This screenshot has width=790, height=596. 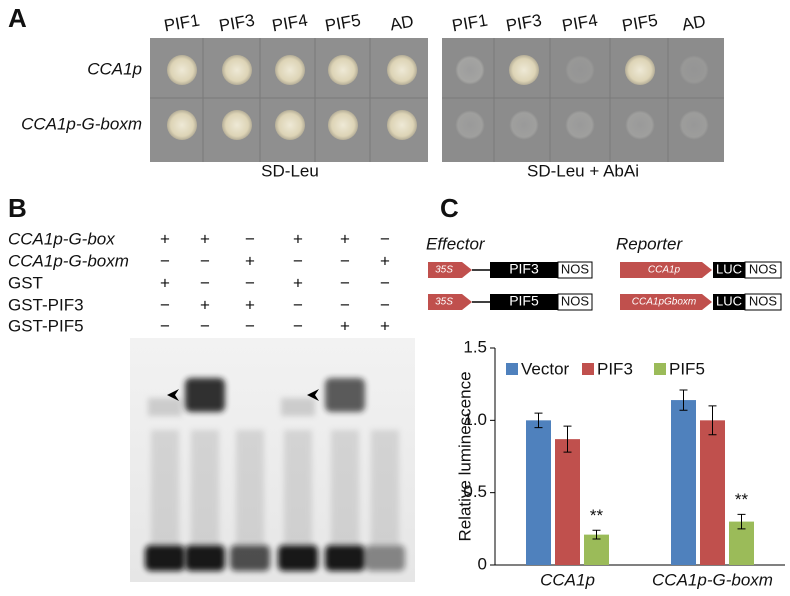 I want to click on significance: **, so click(x=742, y=499).